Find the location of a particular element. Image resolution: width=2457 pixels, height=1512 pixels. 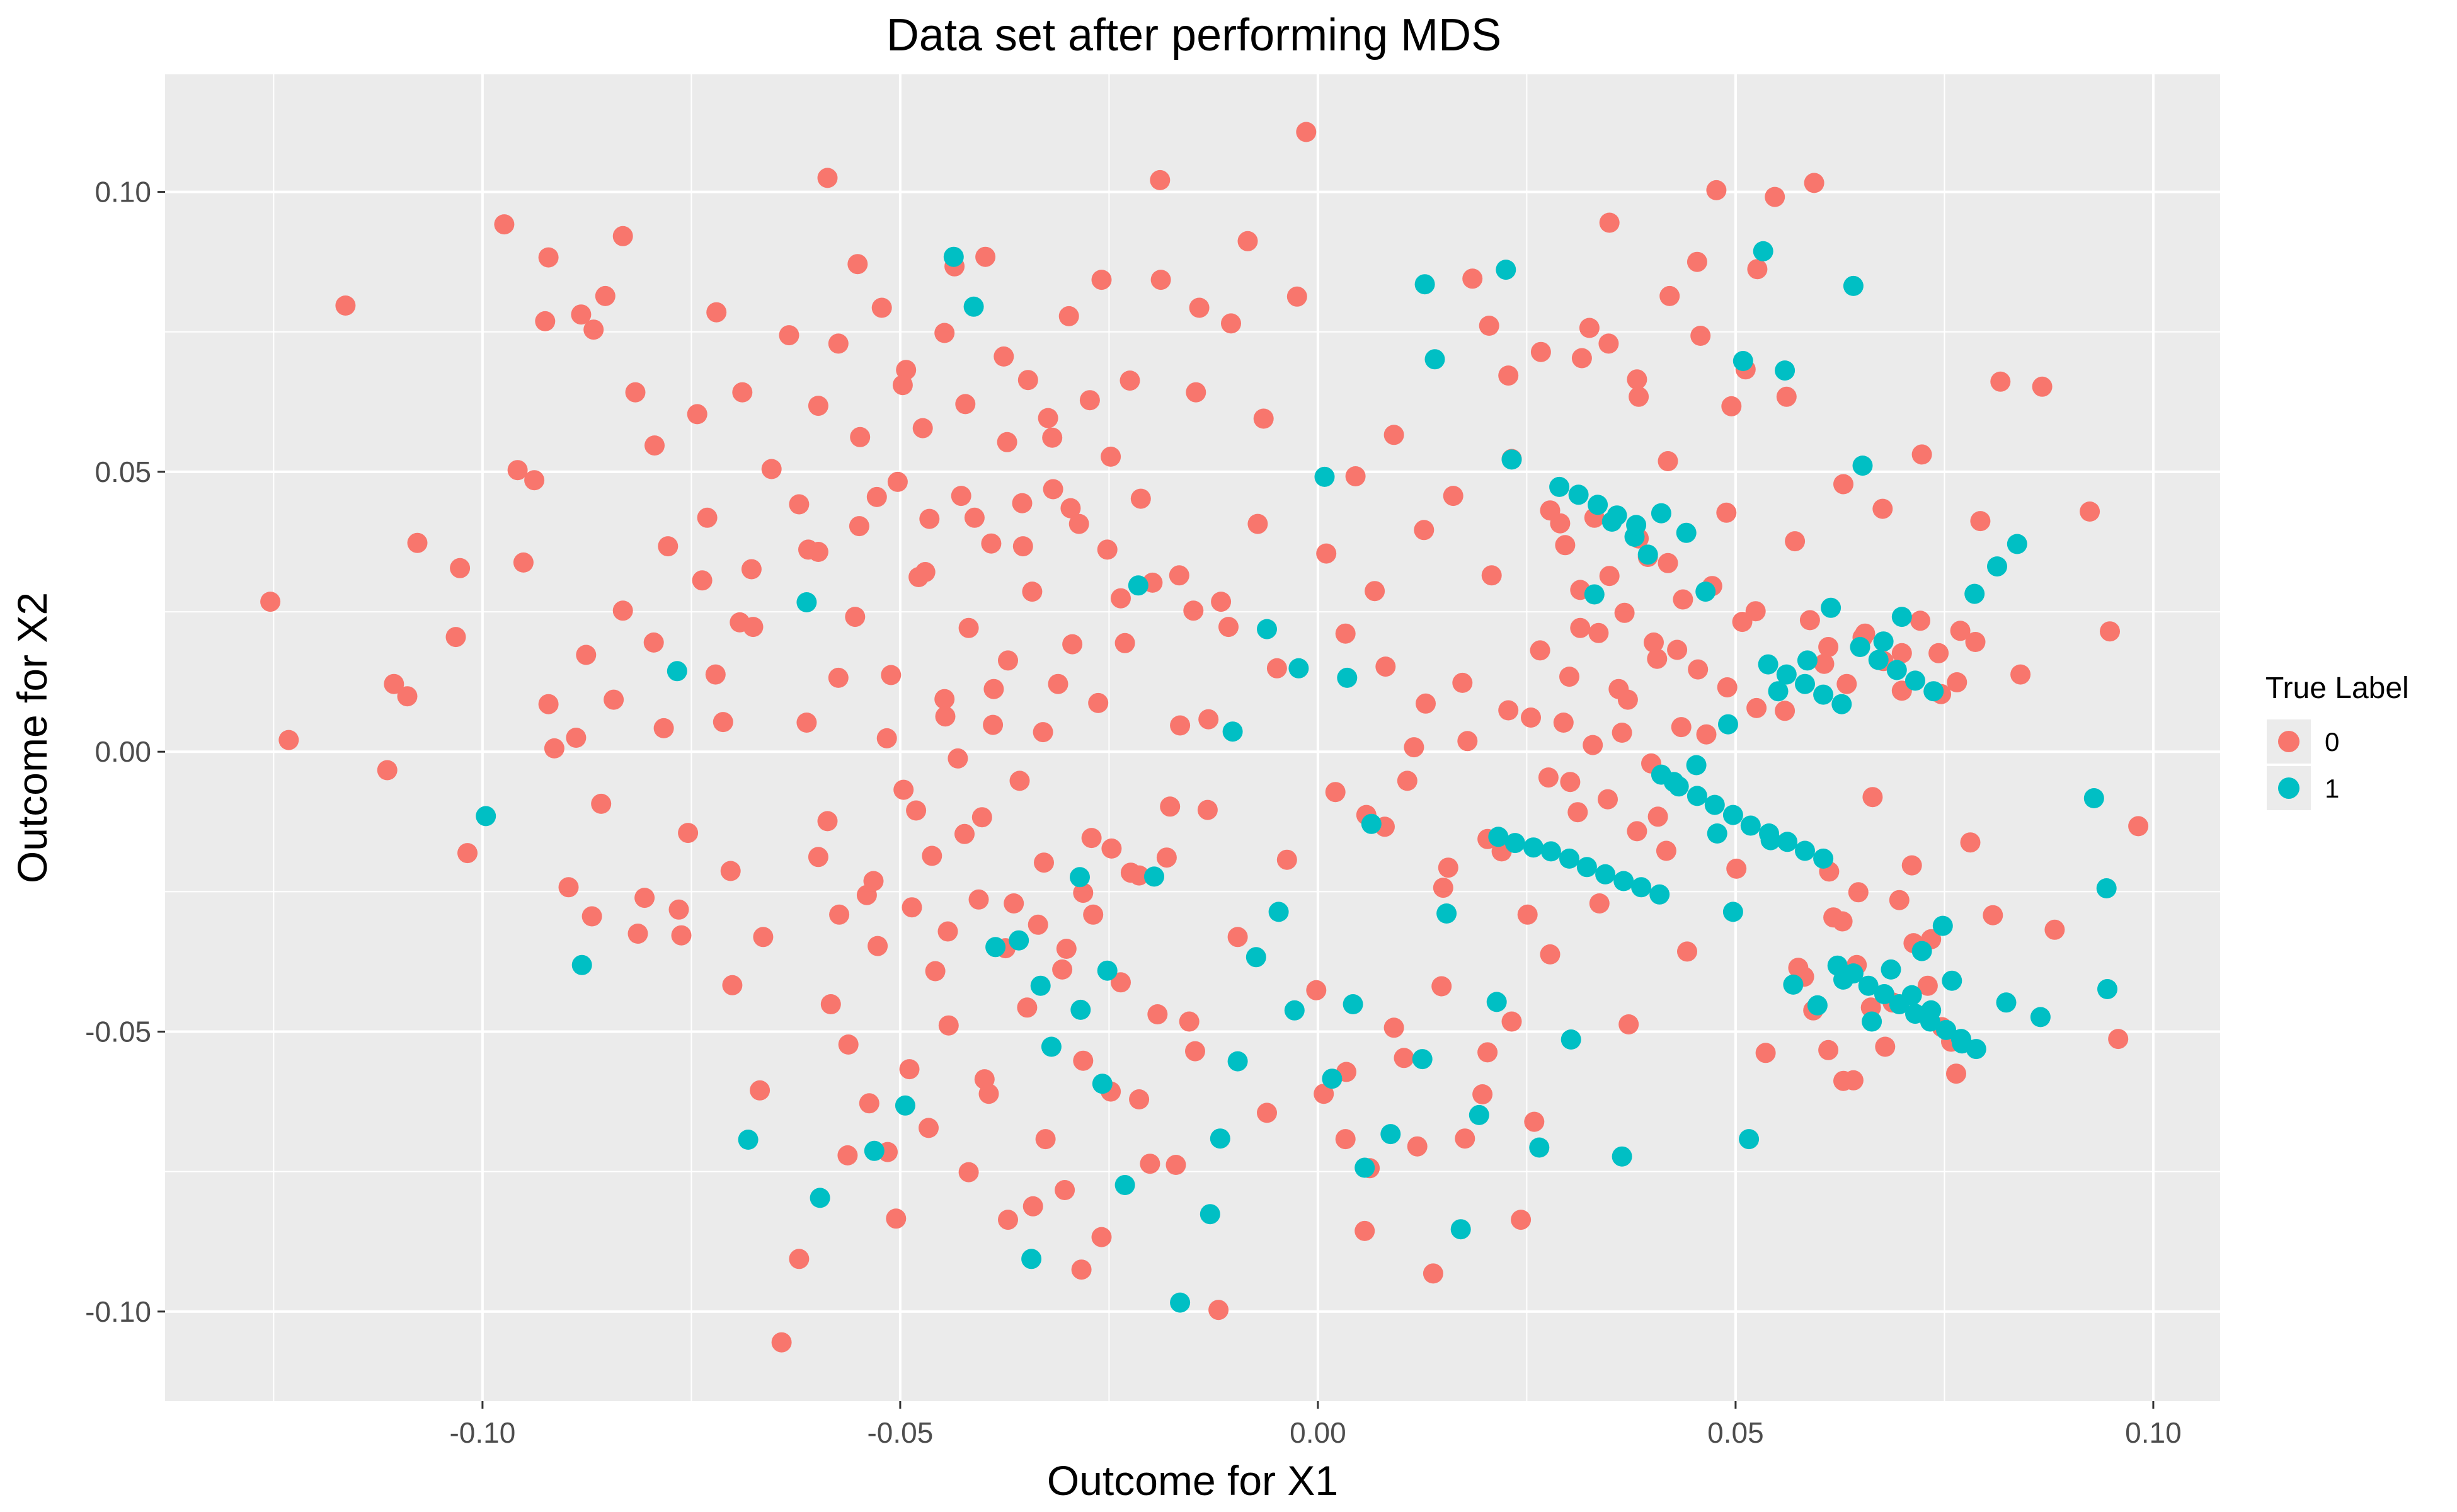

x-axis-title: Outcome for X1 is located at coordinates (1192, 1480).